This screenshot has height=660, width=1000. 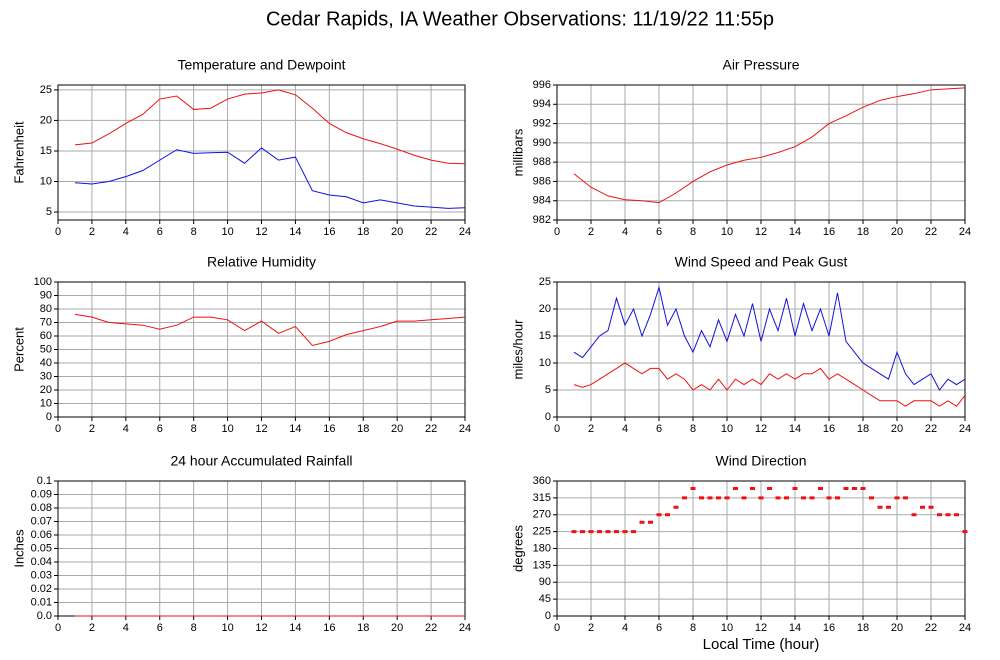 I want to click on panel-title: Wind Speed and Peak Gust, so click(x=761, y=262).